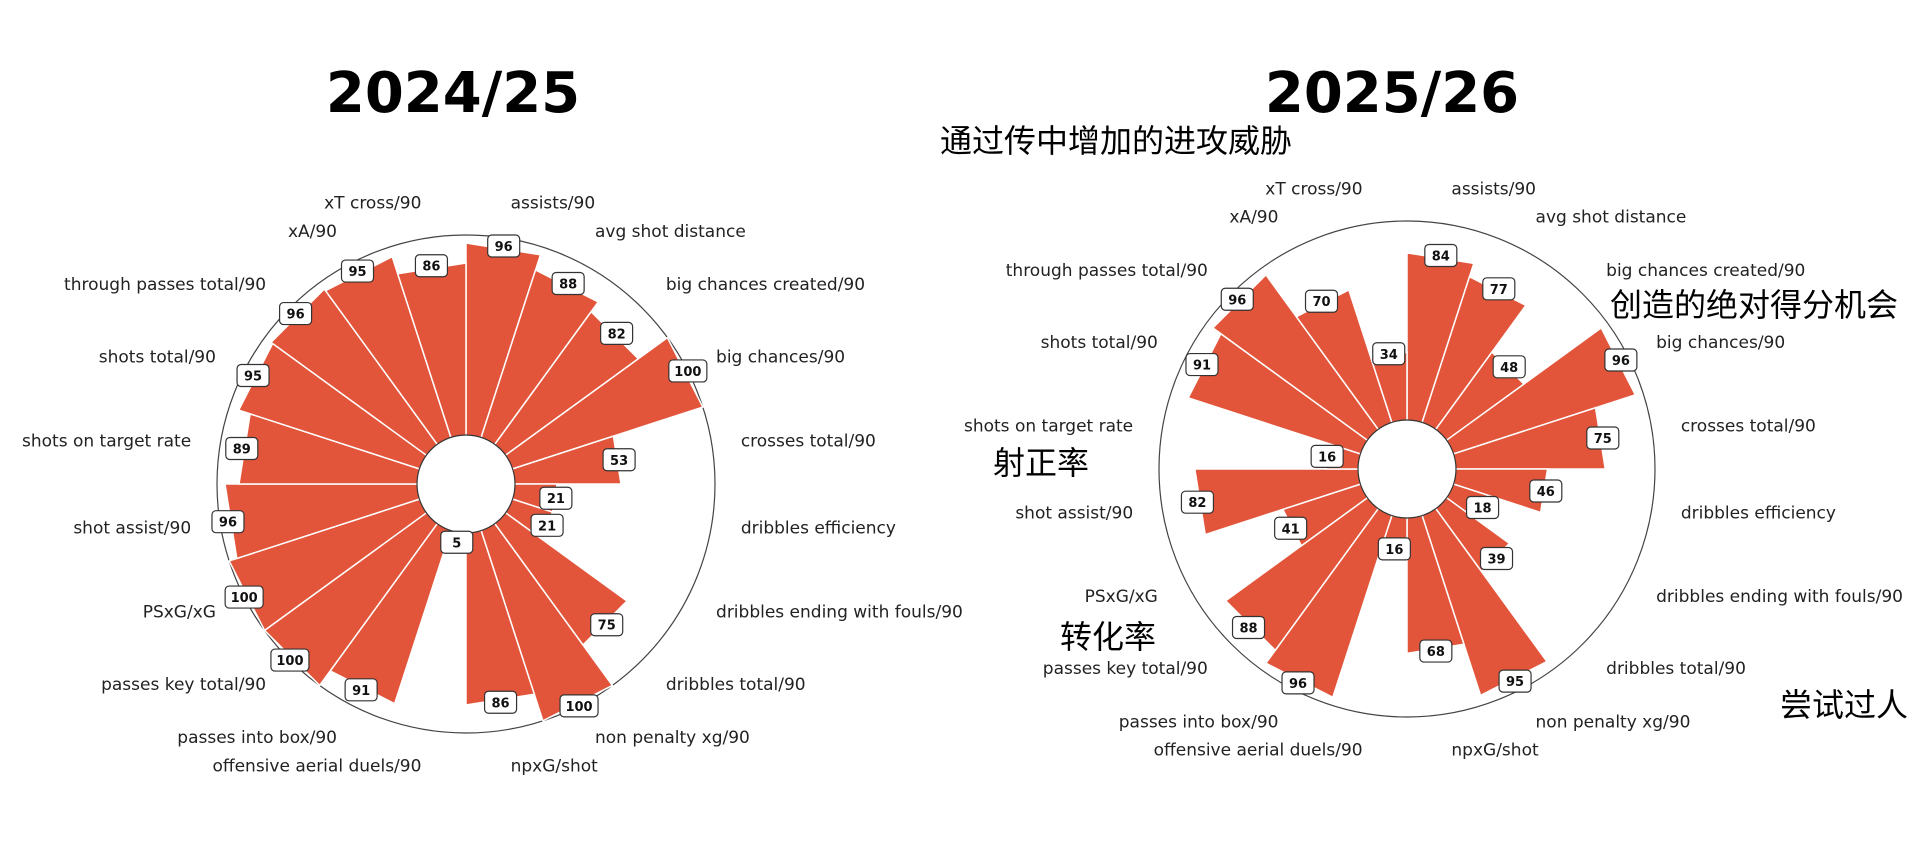 The height and width of the screenshot is (849, 1919). I want to click on inner-hole, so click(1407, 469).